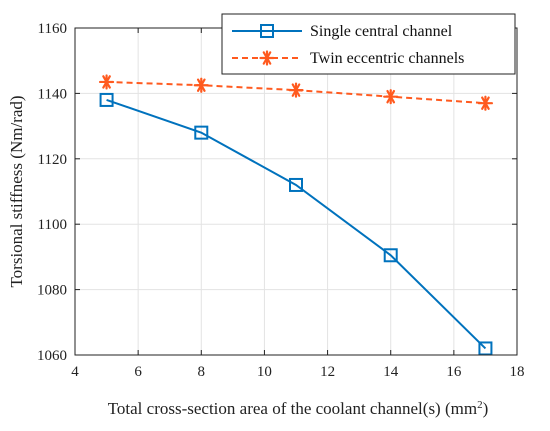 The width and height of the screenshot is (550, 431). Describe the element at coordinates (52, 94) in the screenshot. I see `y-tick-label: 1140` at that location.